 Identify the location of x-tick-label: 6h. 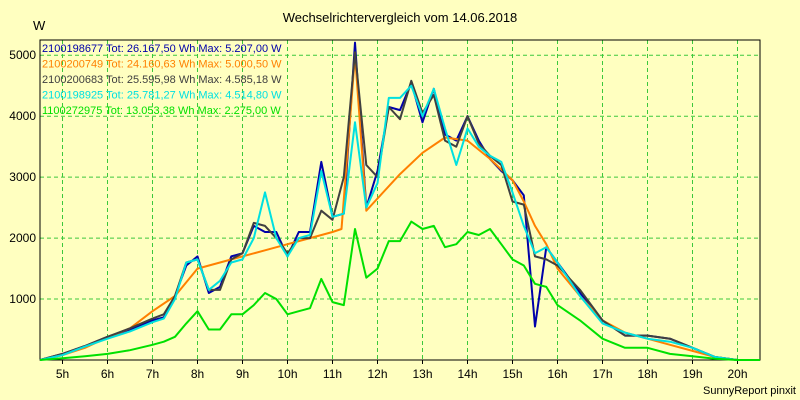
(107, 374).